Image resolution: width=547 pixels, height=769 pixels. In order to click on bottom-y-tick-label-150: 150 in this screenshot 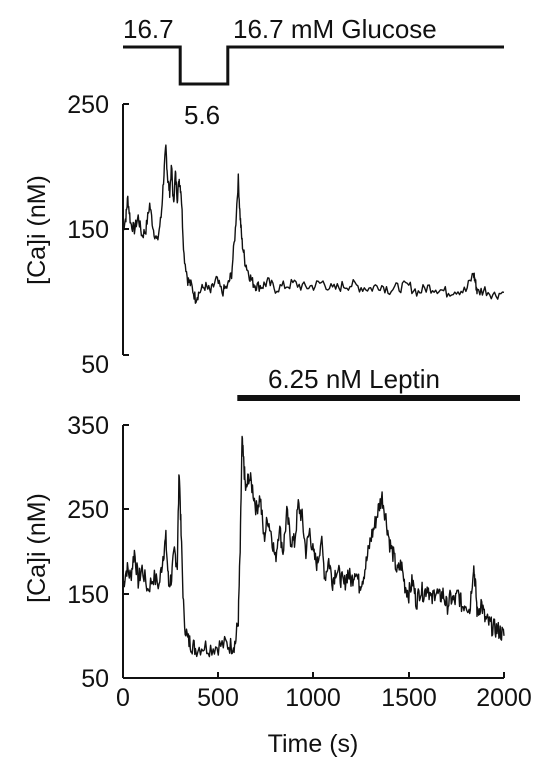, I will do `click(88, 595)`.